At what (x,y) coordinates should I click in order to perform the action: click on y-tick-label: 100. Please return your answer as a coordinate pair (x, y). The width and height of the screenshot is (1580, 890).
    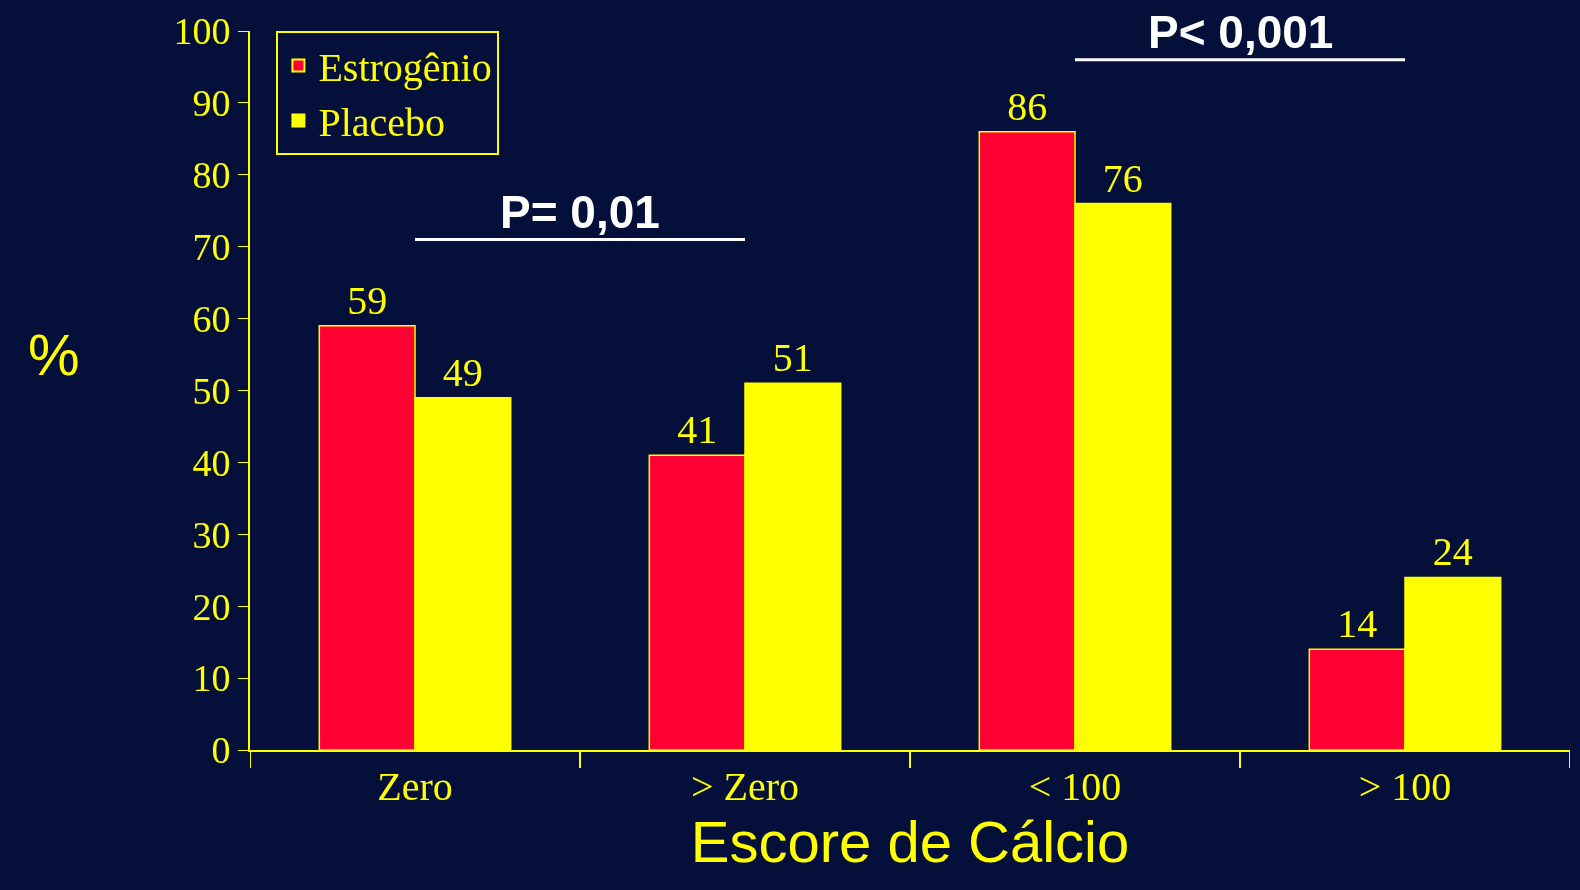
    Looking at the image, I should click on (202, 31).